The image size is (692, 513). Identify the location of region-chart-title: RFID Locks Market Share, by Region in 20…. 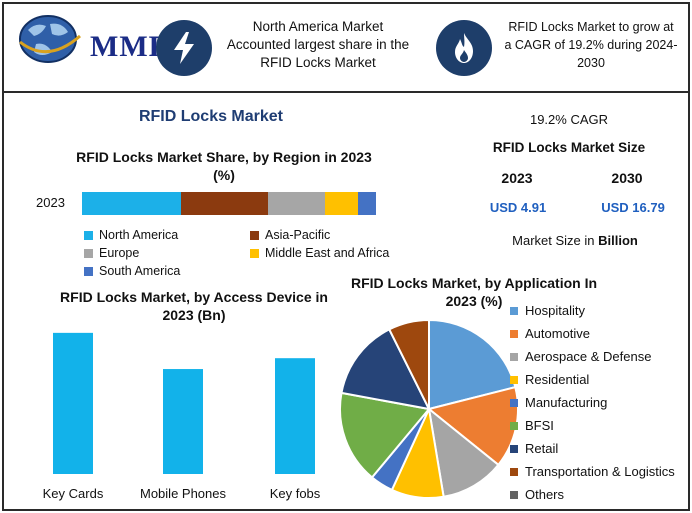
(224, 166).